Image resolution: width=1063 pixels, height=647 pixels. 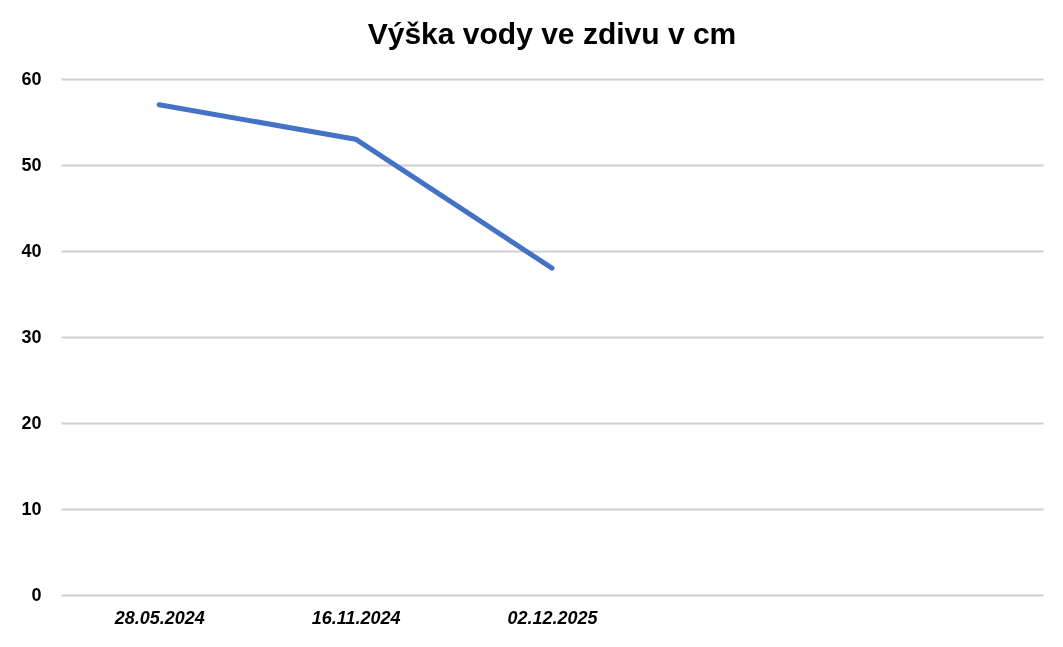 What do you see at coordinates (31, 164) in the screenshot?
I see `y-tick-label: 50` at bounding box center [31, 164].